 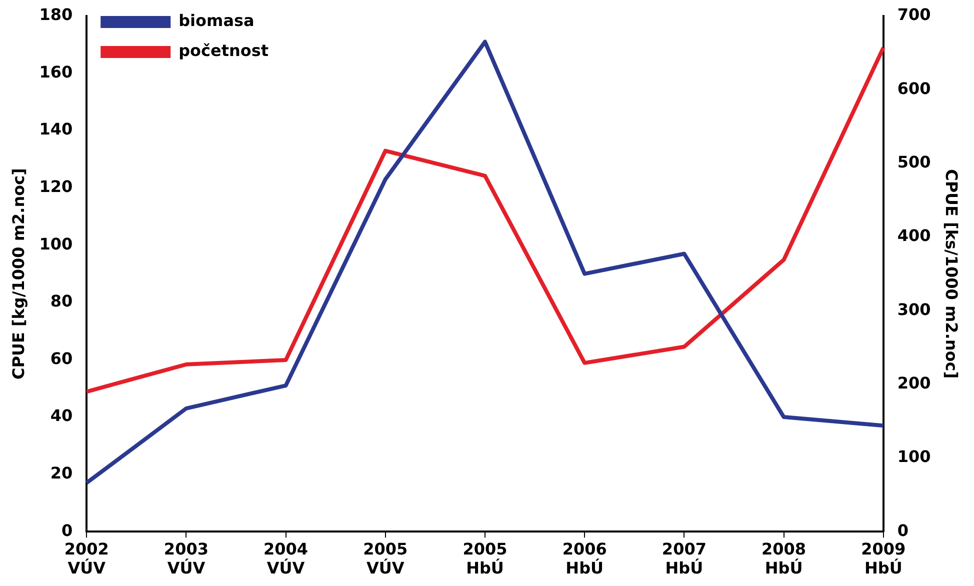 What do you see at coordinates (952, 274) in the screenshot?
I see `y2-axis-title: CPUE [ks/1000 m2.noc]` at bounding box center [952, 274].